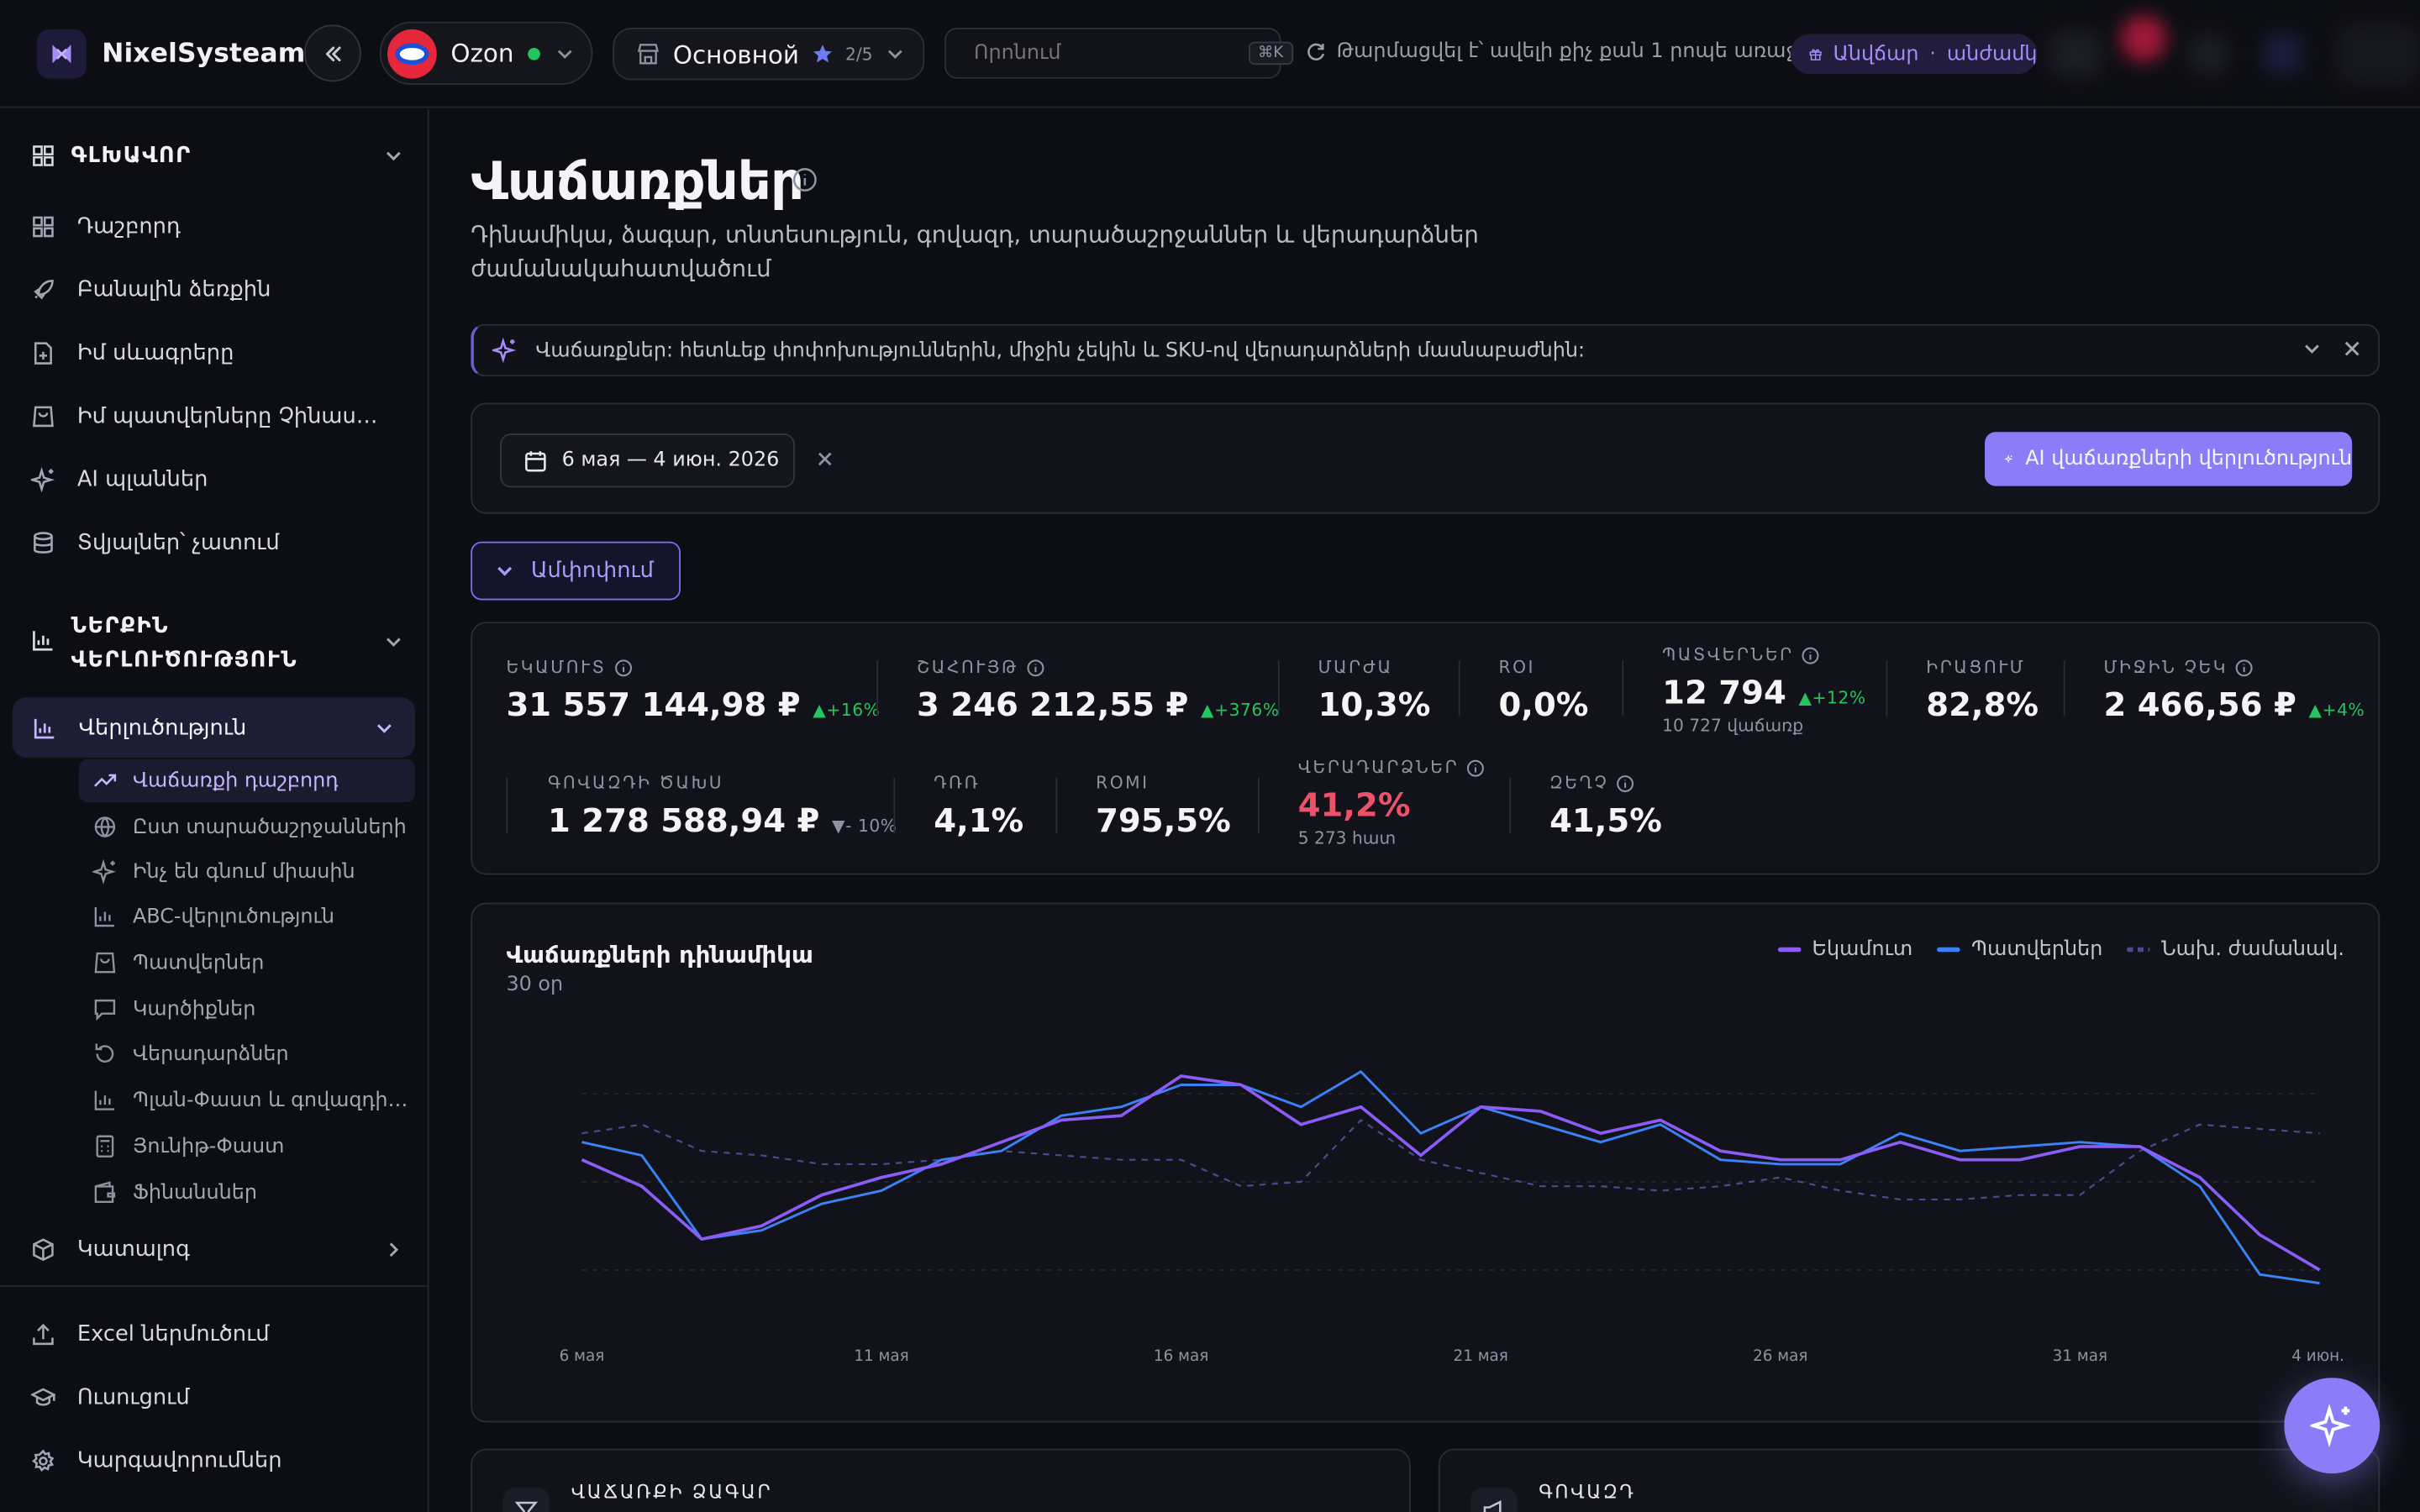 The width and height of the screenshot is (2420, 1512). What do you see at coordinates (178, 543) in the screenshot?
I see `sidebar-item-label: Տվյալներ՝ չատում` at bounding box center [178, 543].